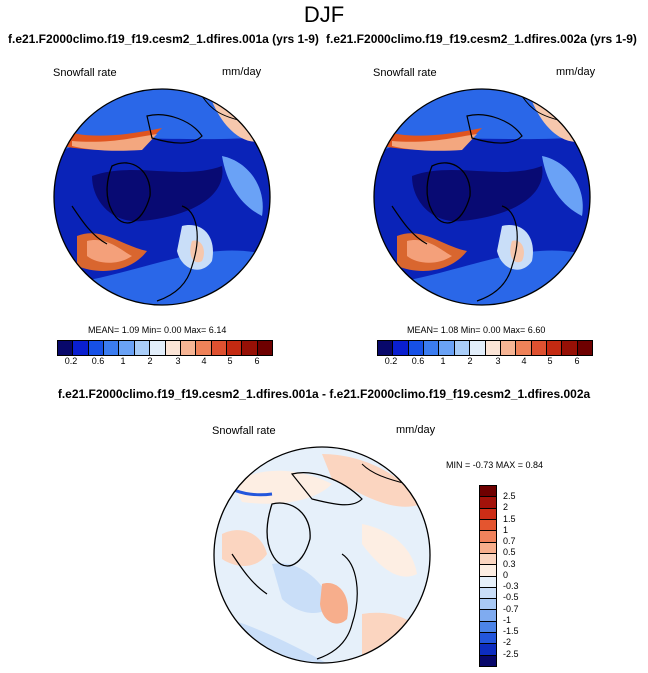 This screenshot has height=673, width=648. I want to click on case-001a-polar-map, so click(162, 197).